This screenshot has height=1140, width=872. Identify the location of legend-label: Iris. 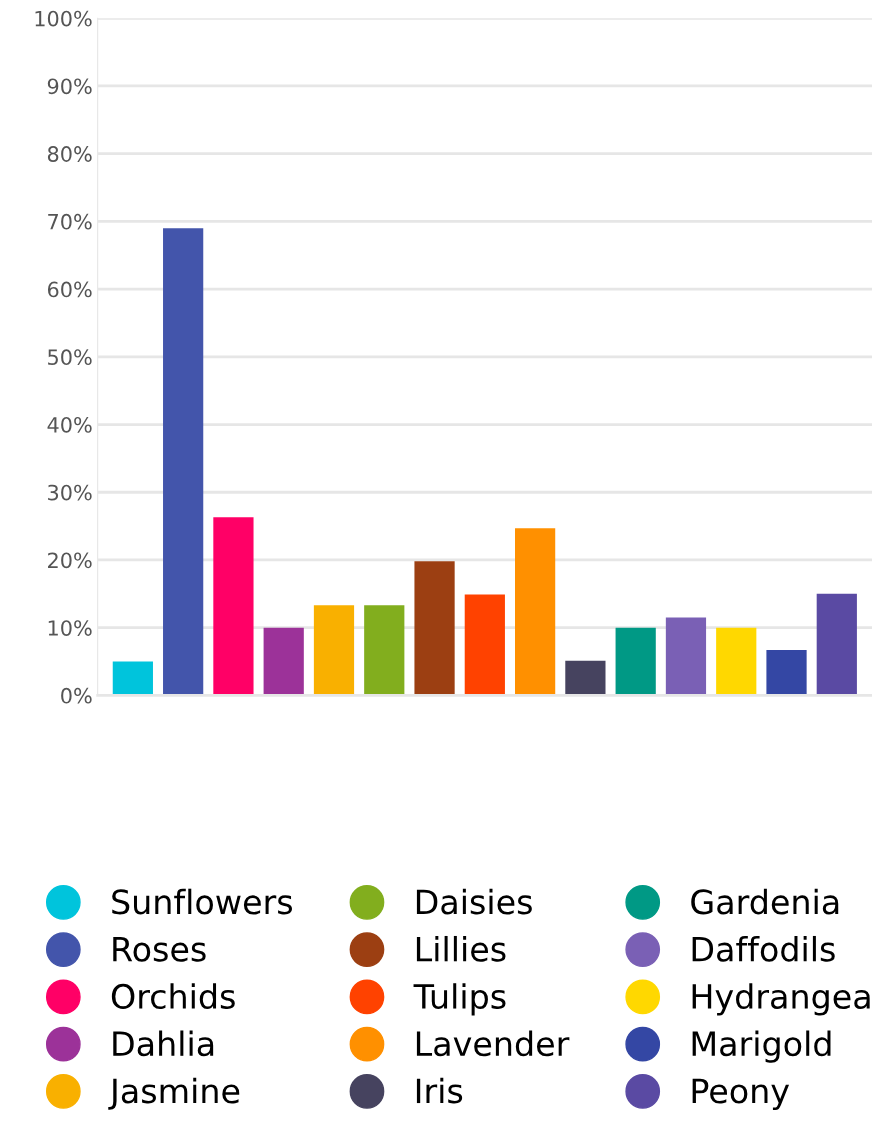
(439, 1090).